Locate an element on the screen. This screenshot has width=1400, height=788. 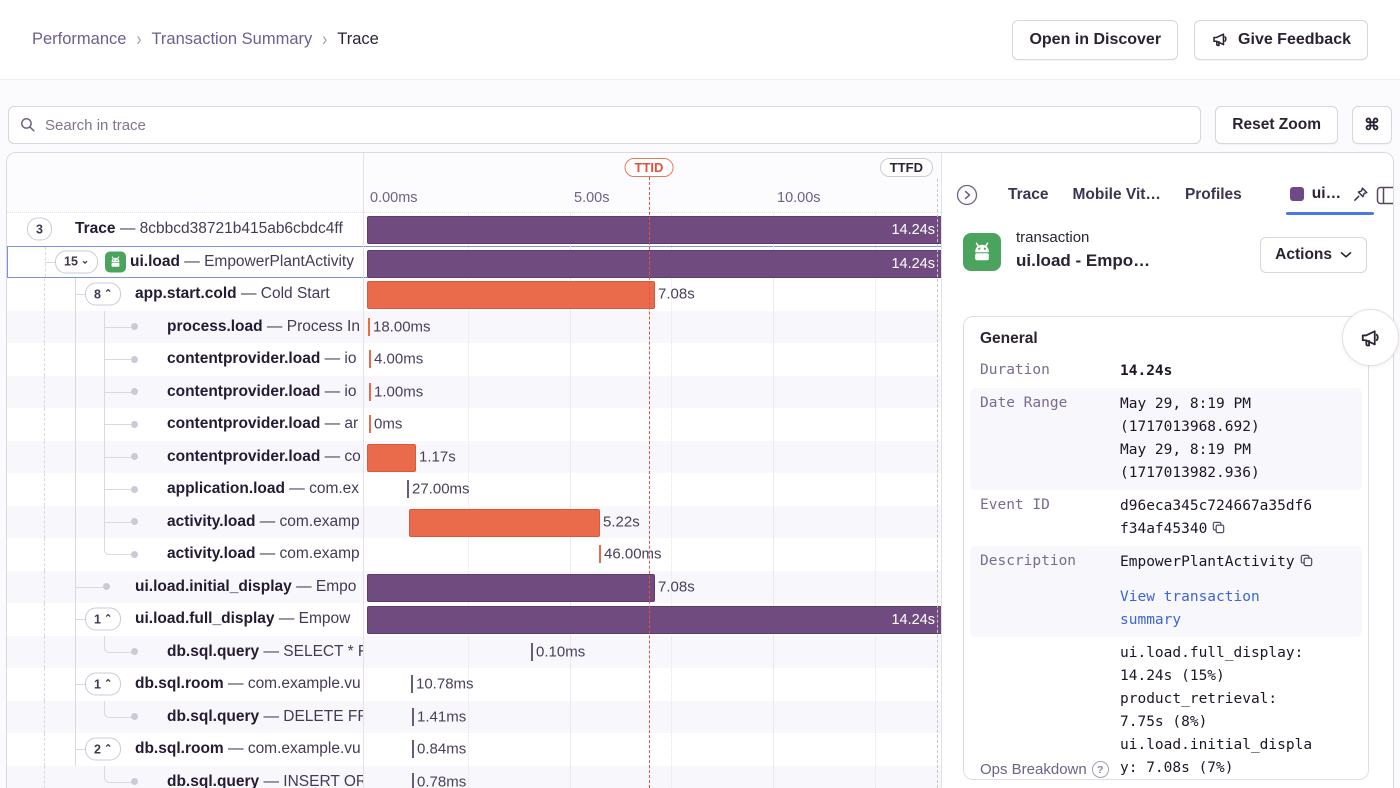
tree-row: application.load — com.ex is located at coordinates (185, 489).